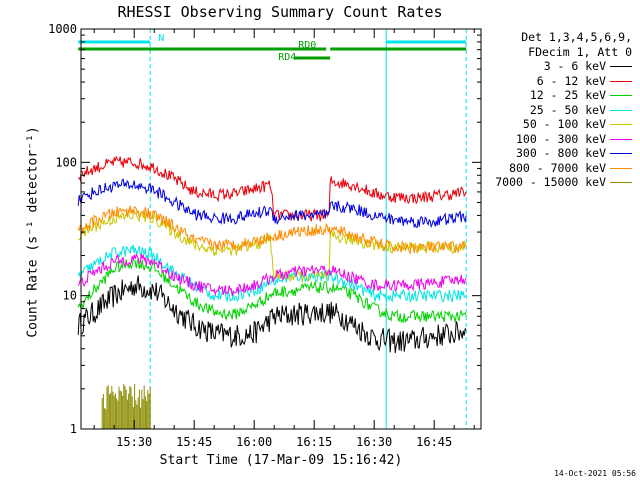  I want to click on legend-entry: 50 - 100 keV, so click(556, 124).